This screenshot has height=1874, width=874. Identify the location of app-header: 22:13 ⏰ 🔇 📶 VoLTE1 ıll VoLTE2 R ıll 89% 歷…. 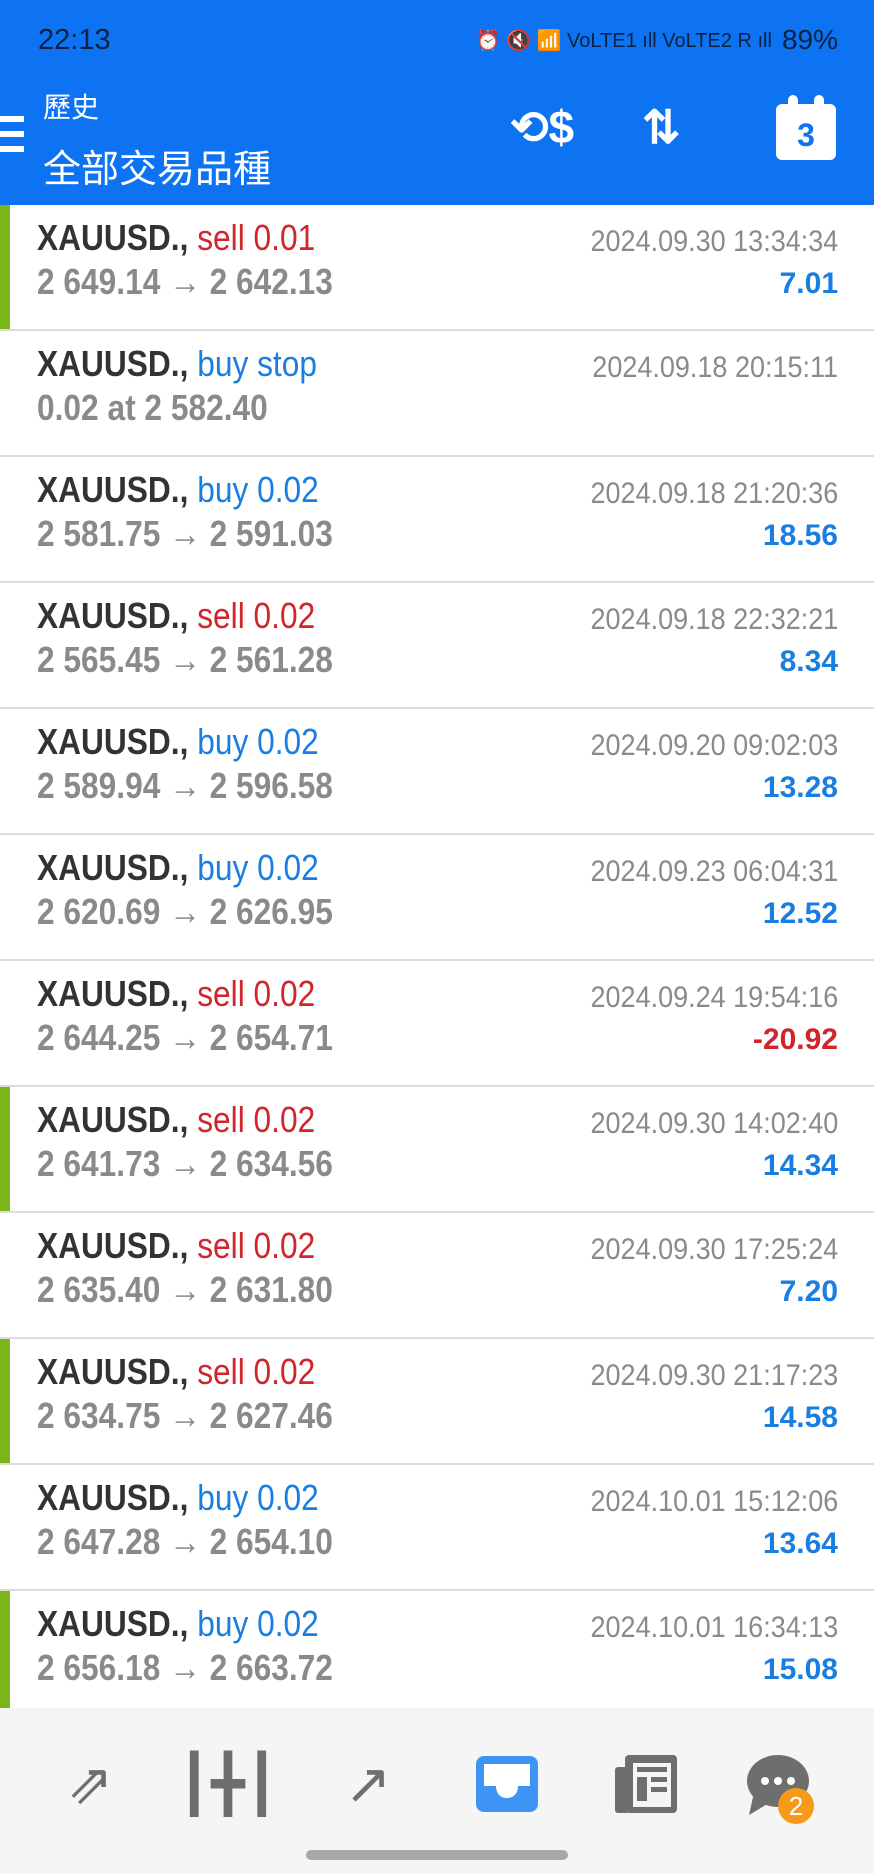
(437, 102).